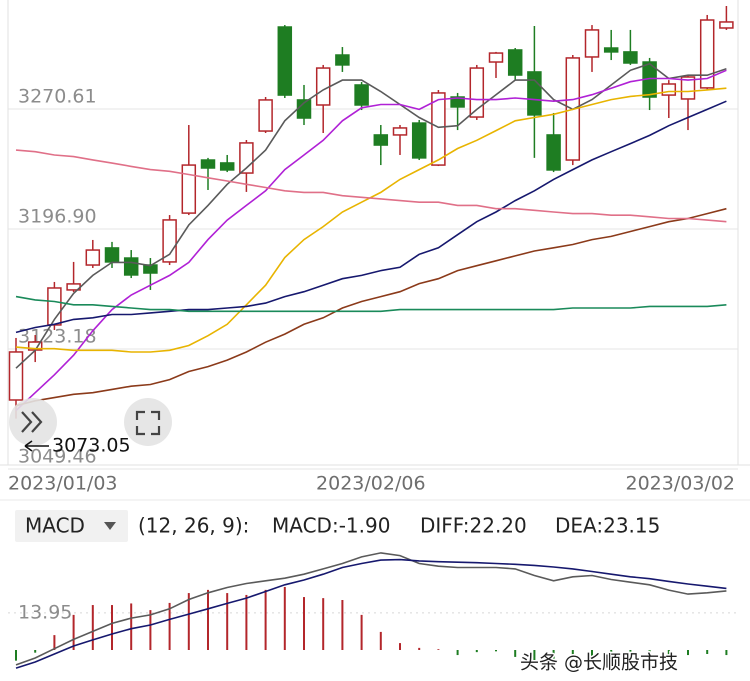 This screenshot has height=681, width=750. I want to click on collapse-button, so click(33, 422).